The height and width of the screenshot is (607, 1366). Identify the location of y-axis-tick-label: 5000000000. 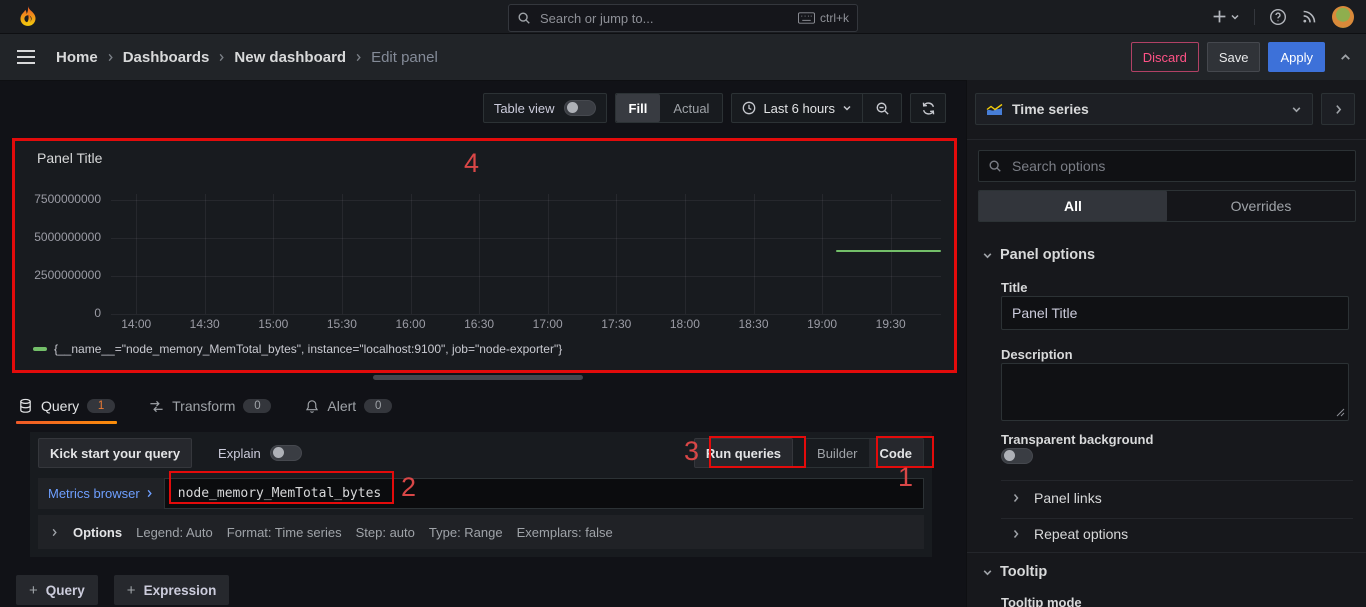
(67, 237).